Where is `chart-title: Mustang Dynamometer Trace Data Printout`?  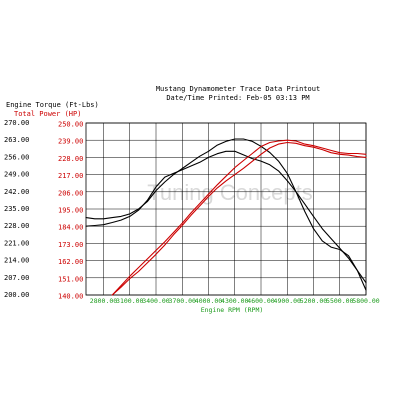
chart-title: Mustang Dynamometer Trace Data Printout is located at coordinates (238, 89).